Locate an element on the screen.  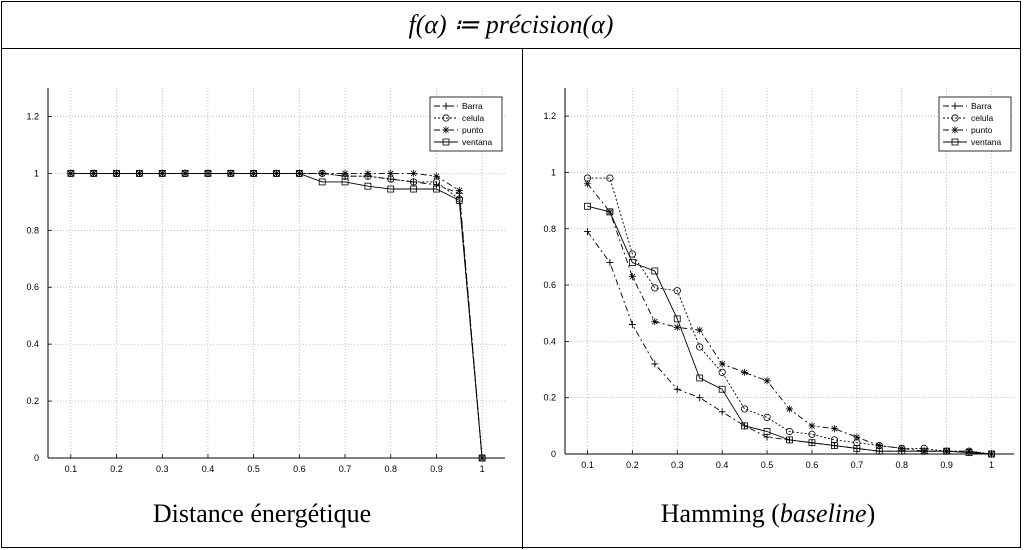
x-tick-label: 0.1 is located at coordinates (71, 469).